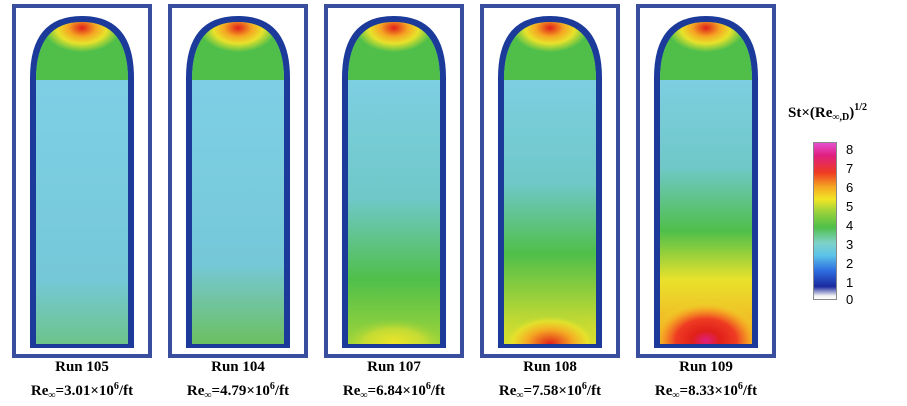 Image resolution: width=907 pixels, height=406 pixels. I want to click on colorbar-tick: 8, so click(850, 149).